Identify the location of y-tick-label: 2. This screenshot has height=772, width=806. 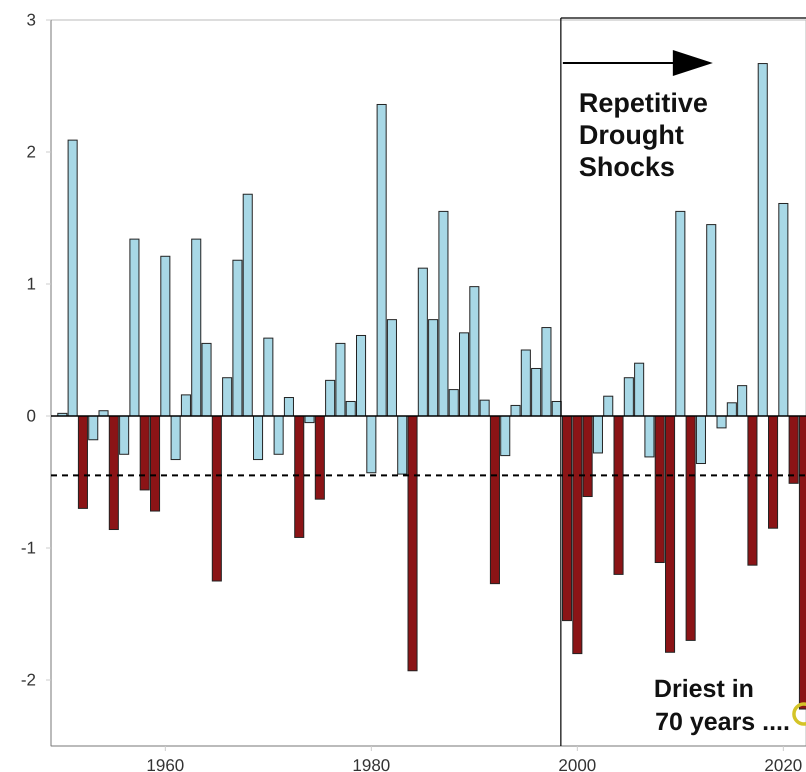
(31, 152).